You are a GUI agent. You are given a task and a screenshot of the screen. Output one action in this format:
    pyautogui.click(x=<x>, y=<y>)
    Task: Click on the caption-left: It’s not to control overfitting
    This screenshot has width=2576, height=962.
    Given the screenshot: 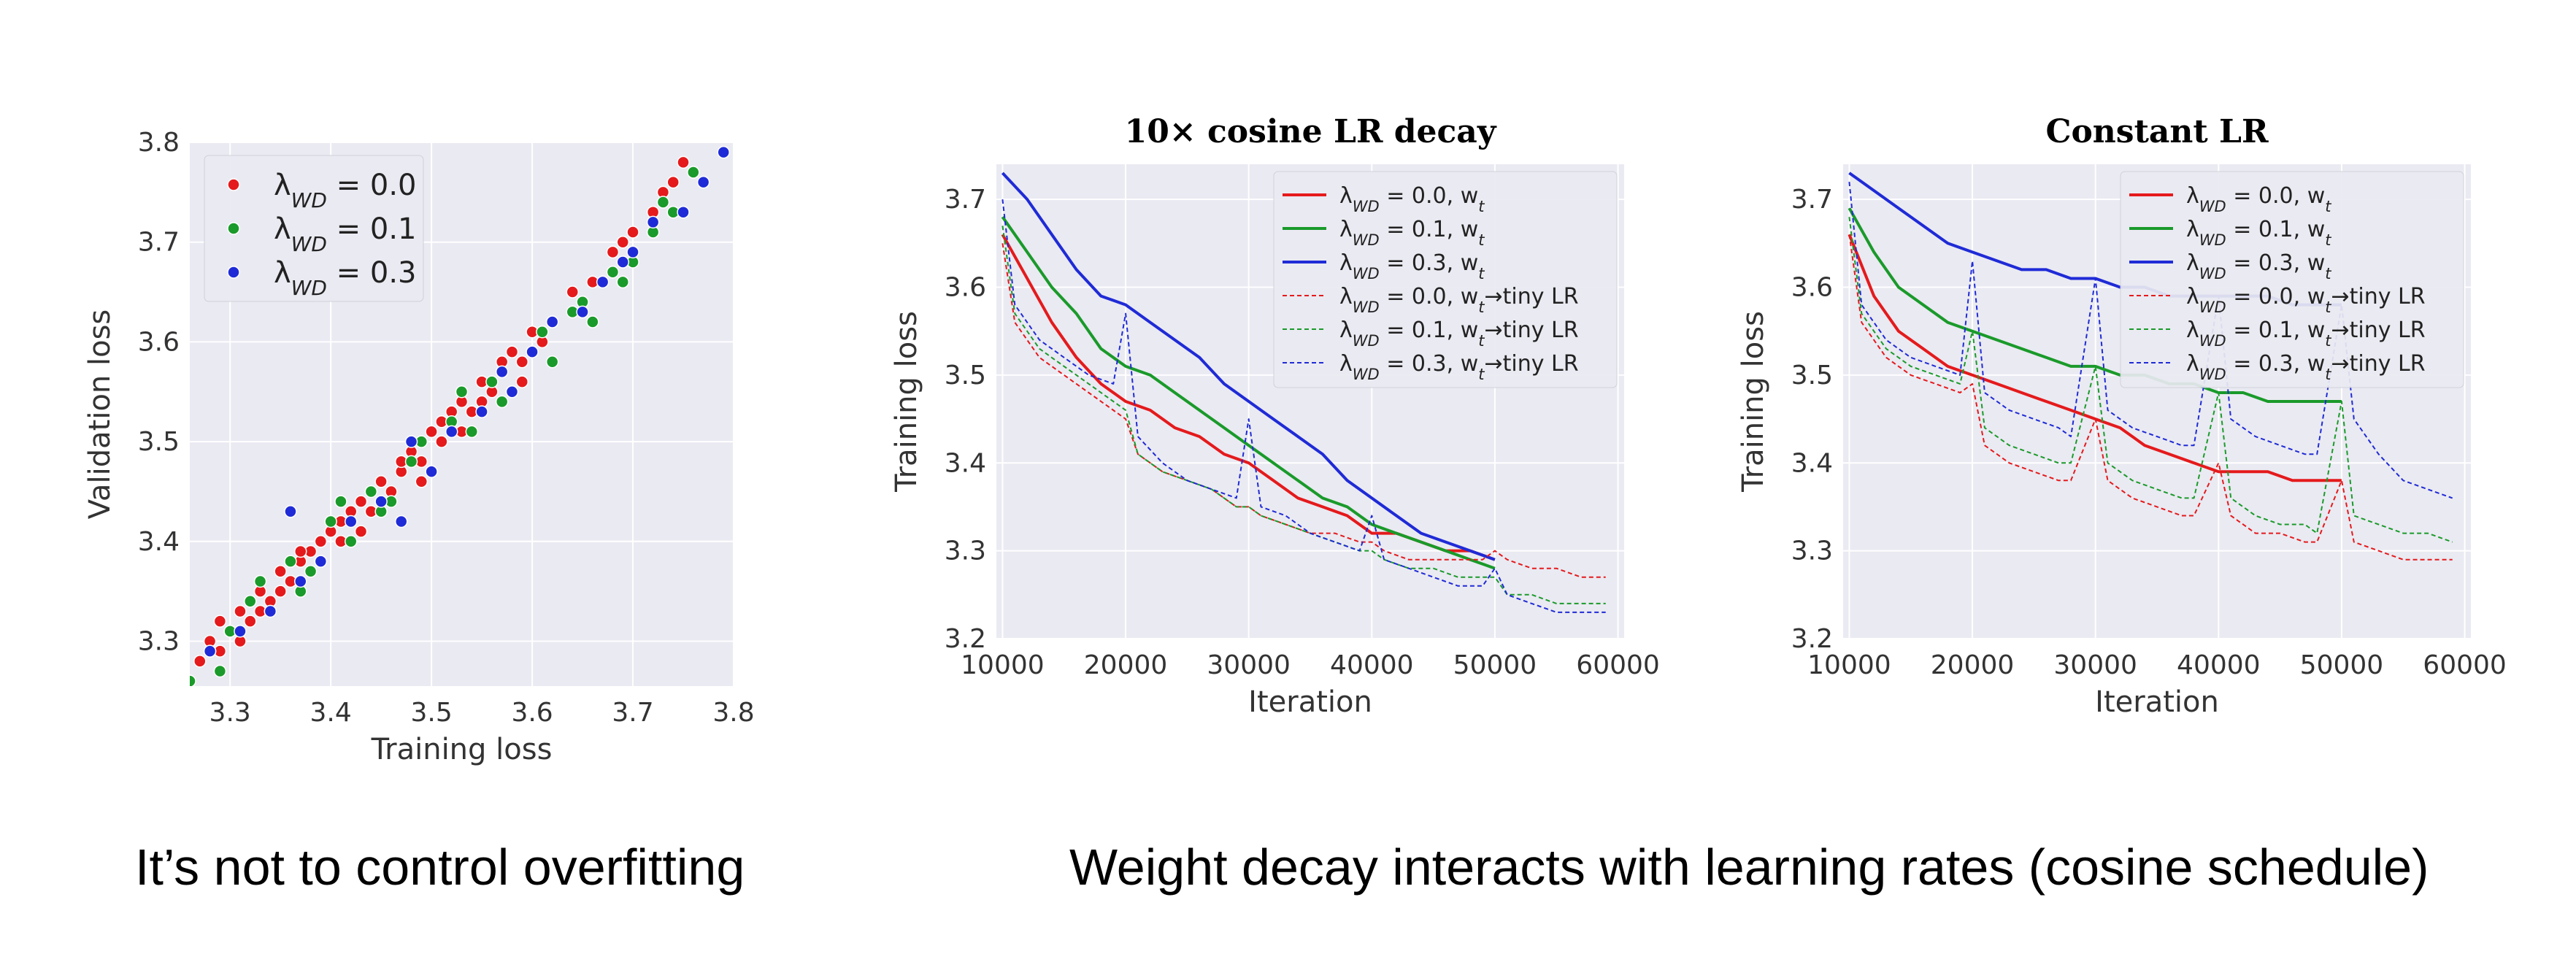 What is the action you would take?
    pyautogui.click(x=440, y=867)
    